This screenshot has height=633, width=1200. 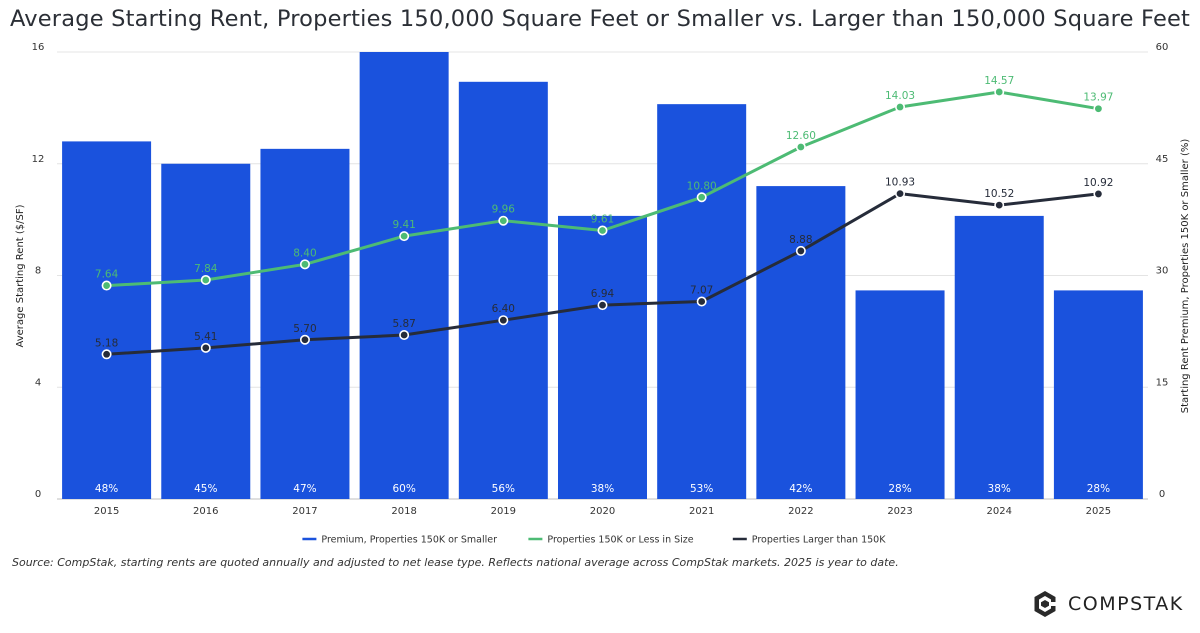 I want to click on point-large-2021, so click(x=701, y=301).